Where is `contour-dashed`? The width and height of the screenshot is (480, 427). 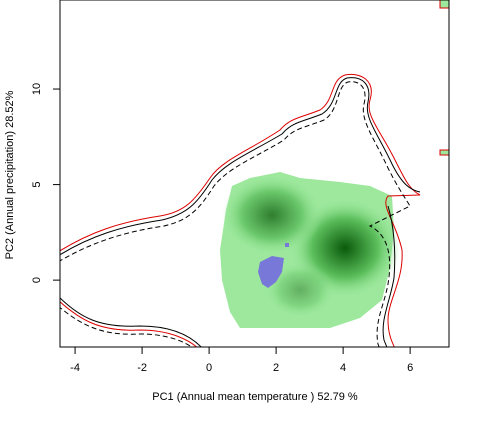
contour-dashed is located at coordinates (126, 326).